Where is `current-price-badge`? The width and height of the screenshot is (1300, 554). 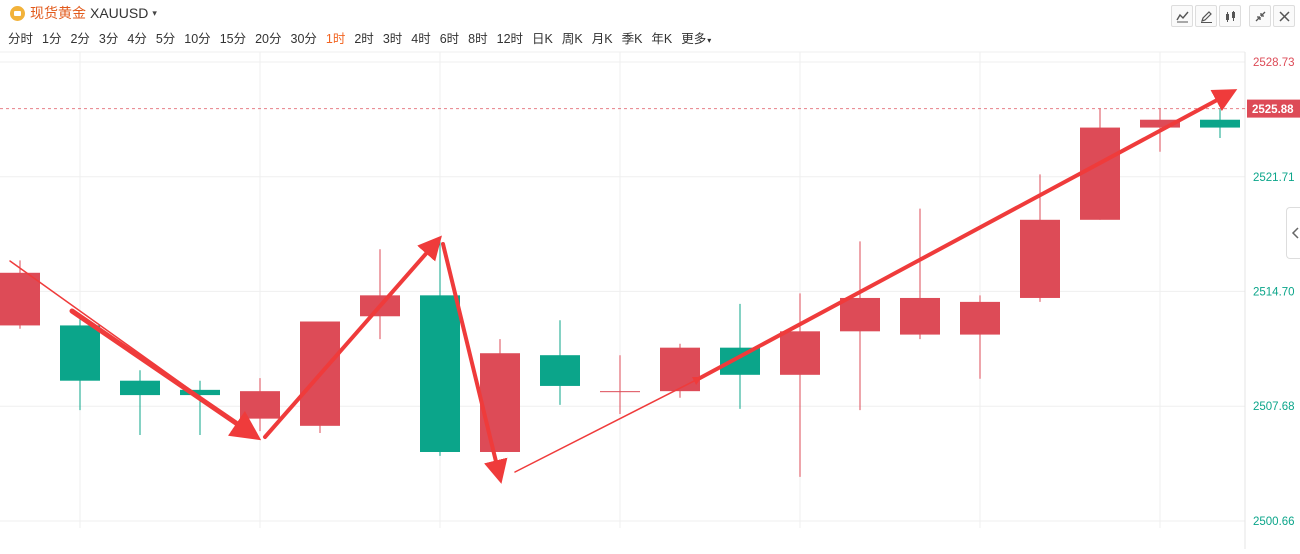 current-price-badge is located at coordinates (1273, 108).